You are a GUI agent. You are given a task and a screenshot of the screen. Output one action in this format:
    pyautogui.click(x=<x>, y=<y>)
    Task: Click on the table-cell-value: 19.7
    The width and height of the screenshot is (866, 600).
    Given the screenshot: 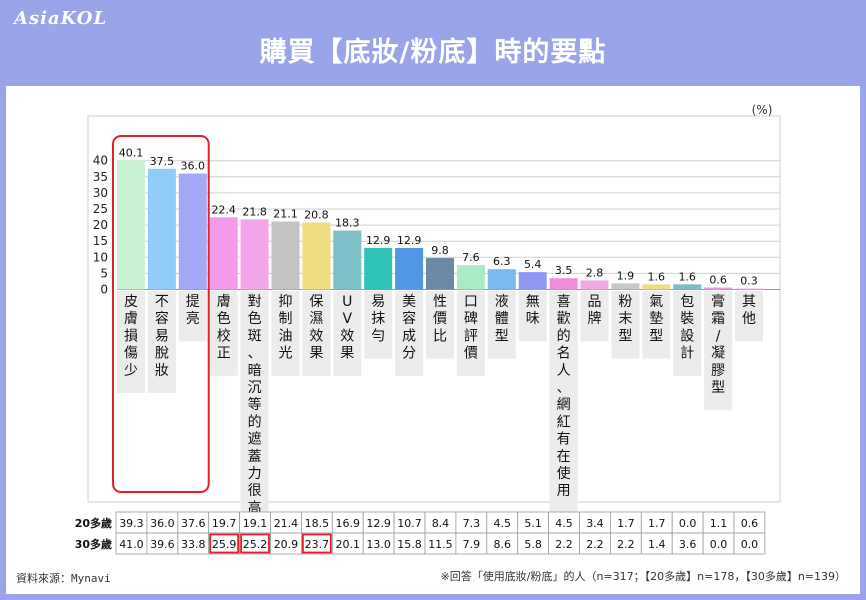 What is the action you would take?
    pyautogui.click(x=224, y=523)
    